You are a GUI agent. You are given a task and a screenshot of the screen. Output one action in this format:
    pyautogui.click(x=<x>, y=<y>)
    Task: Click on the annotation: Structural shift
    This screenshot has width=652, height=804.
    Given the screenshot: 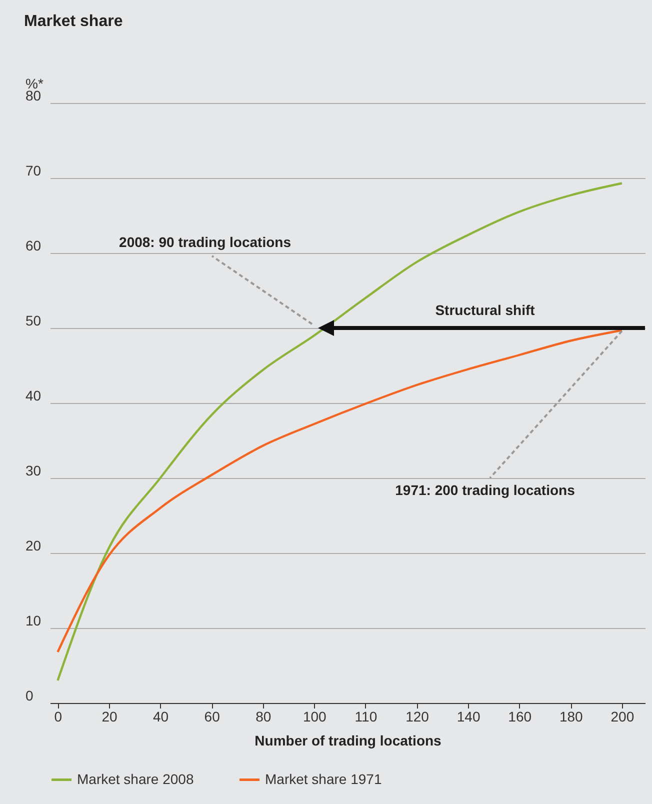 What is the action you would take?
    pyautogui.click(x=485, y=310)
    